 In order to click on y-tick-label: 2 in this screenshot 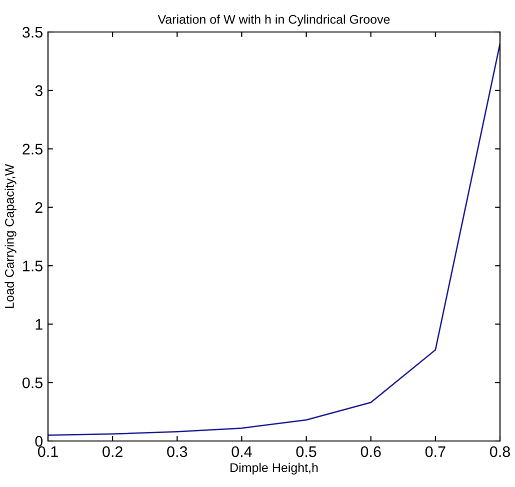, I will do `click(38, 207)`.